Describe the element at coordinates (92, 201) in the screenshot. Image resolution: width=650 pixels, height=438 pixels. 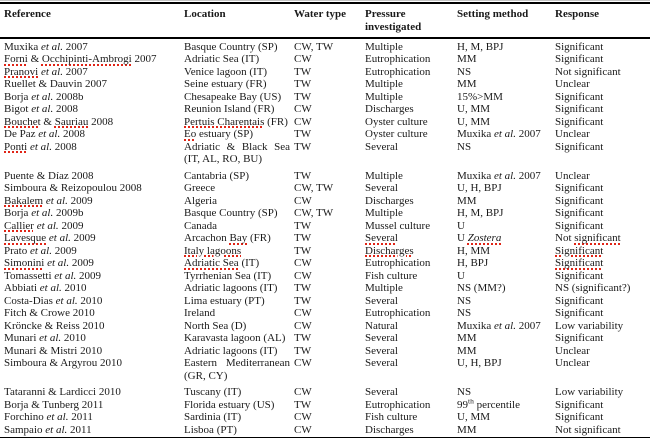
I see `table-cell: Bakalem et al. 2009` at that location.